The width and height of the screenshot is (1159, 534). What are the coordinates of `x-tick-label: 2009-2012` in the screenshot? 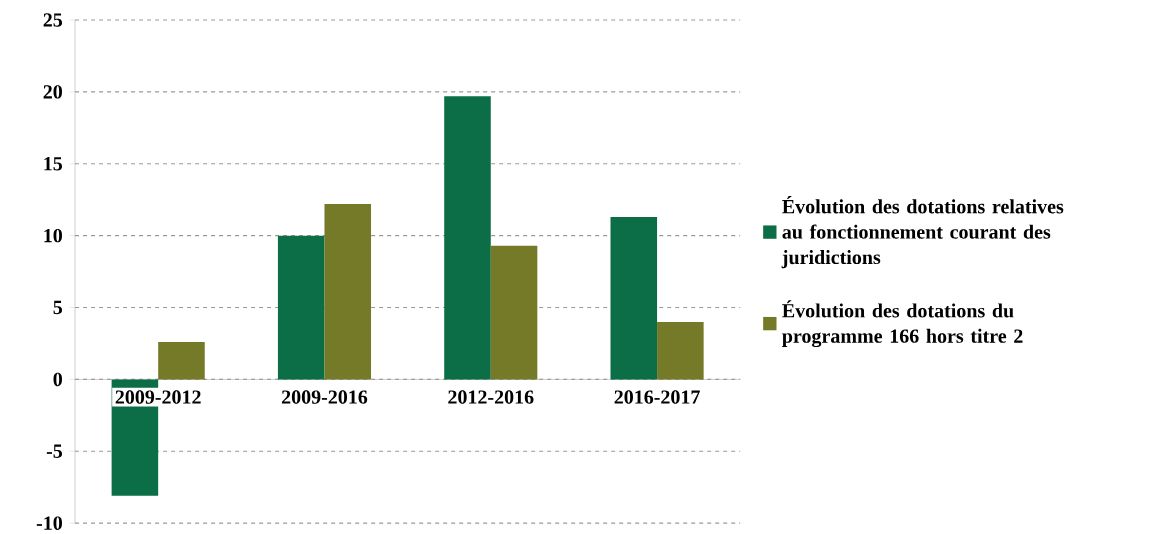 It's located at (158, 397).